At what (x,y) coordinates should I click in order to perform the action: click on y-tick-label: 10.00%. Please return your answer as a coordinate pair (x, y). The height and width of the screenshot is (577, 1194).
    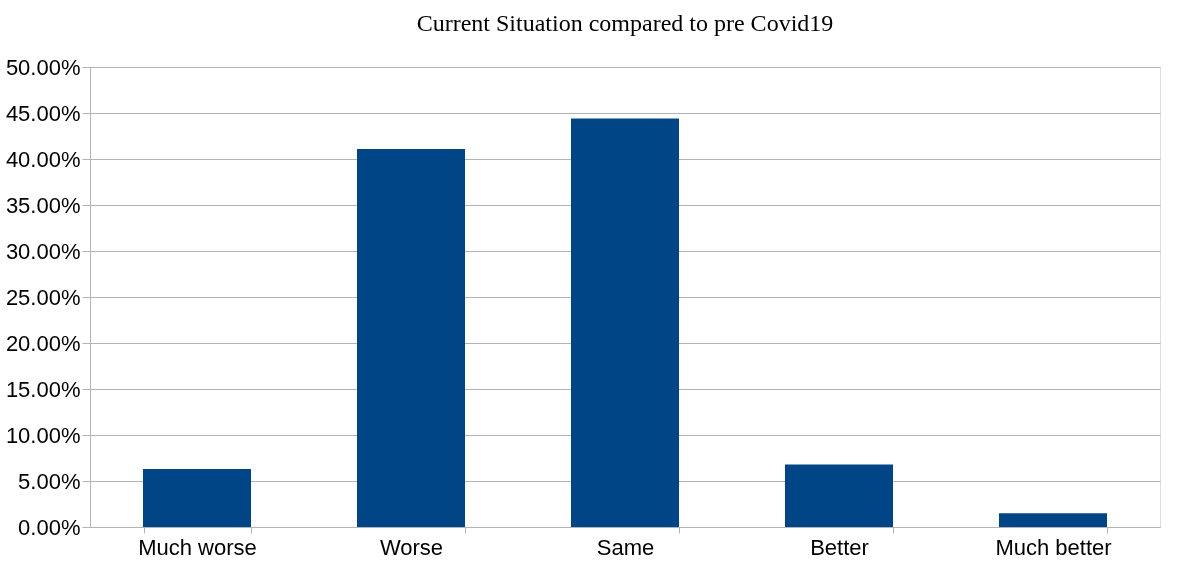
    Looking at the image, I should click on (43, 435).